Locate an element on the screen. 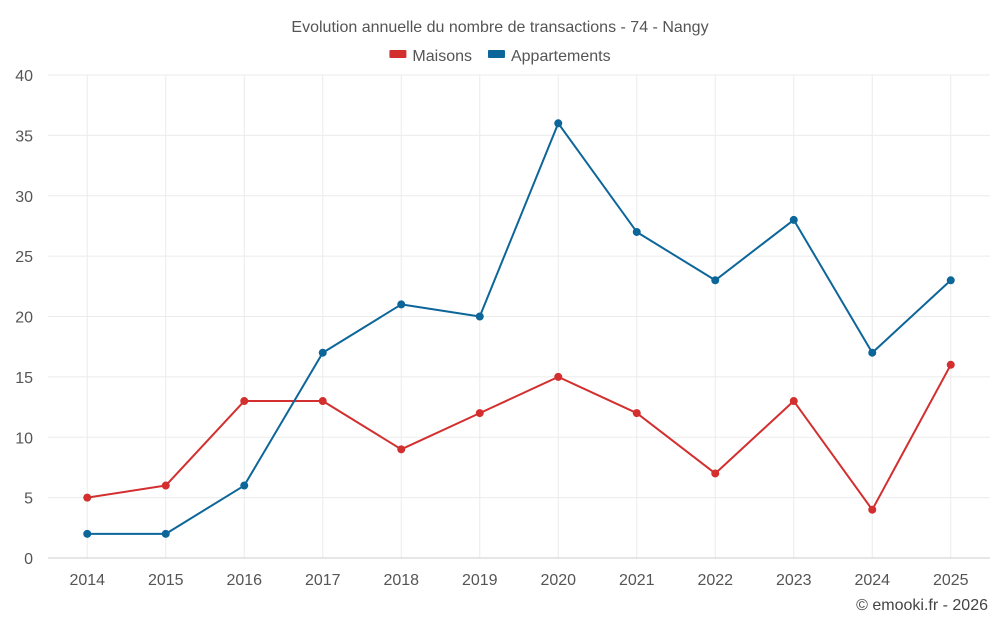 This screenshot has height=625, width=1000. x-tick-label: 2020 is located at coordinates (558, 580).